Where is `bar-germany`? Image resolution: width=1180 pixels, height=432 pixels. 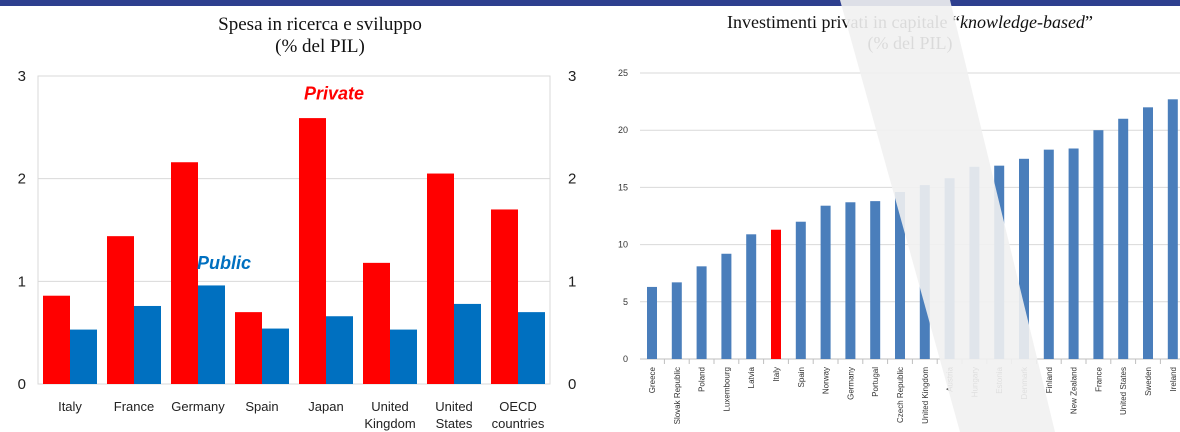 bar-germany is located at coordinates (850, 280).